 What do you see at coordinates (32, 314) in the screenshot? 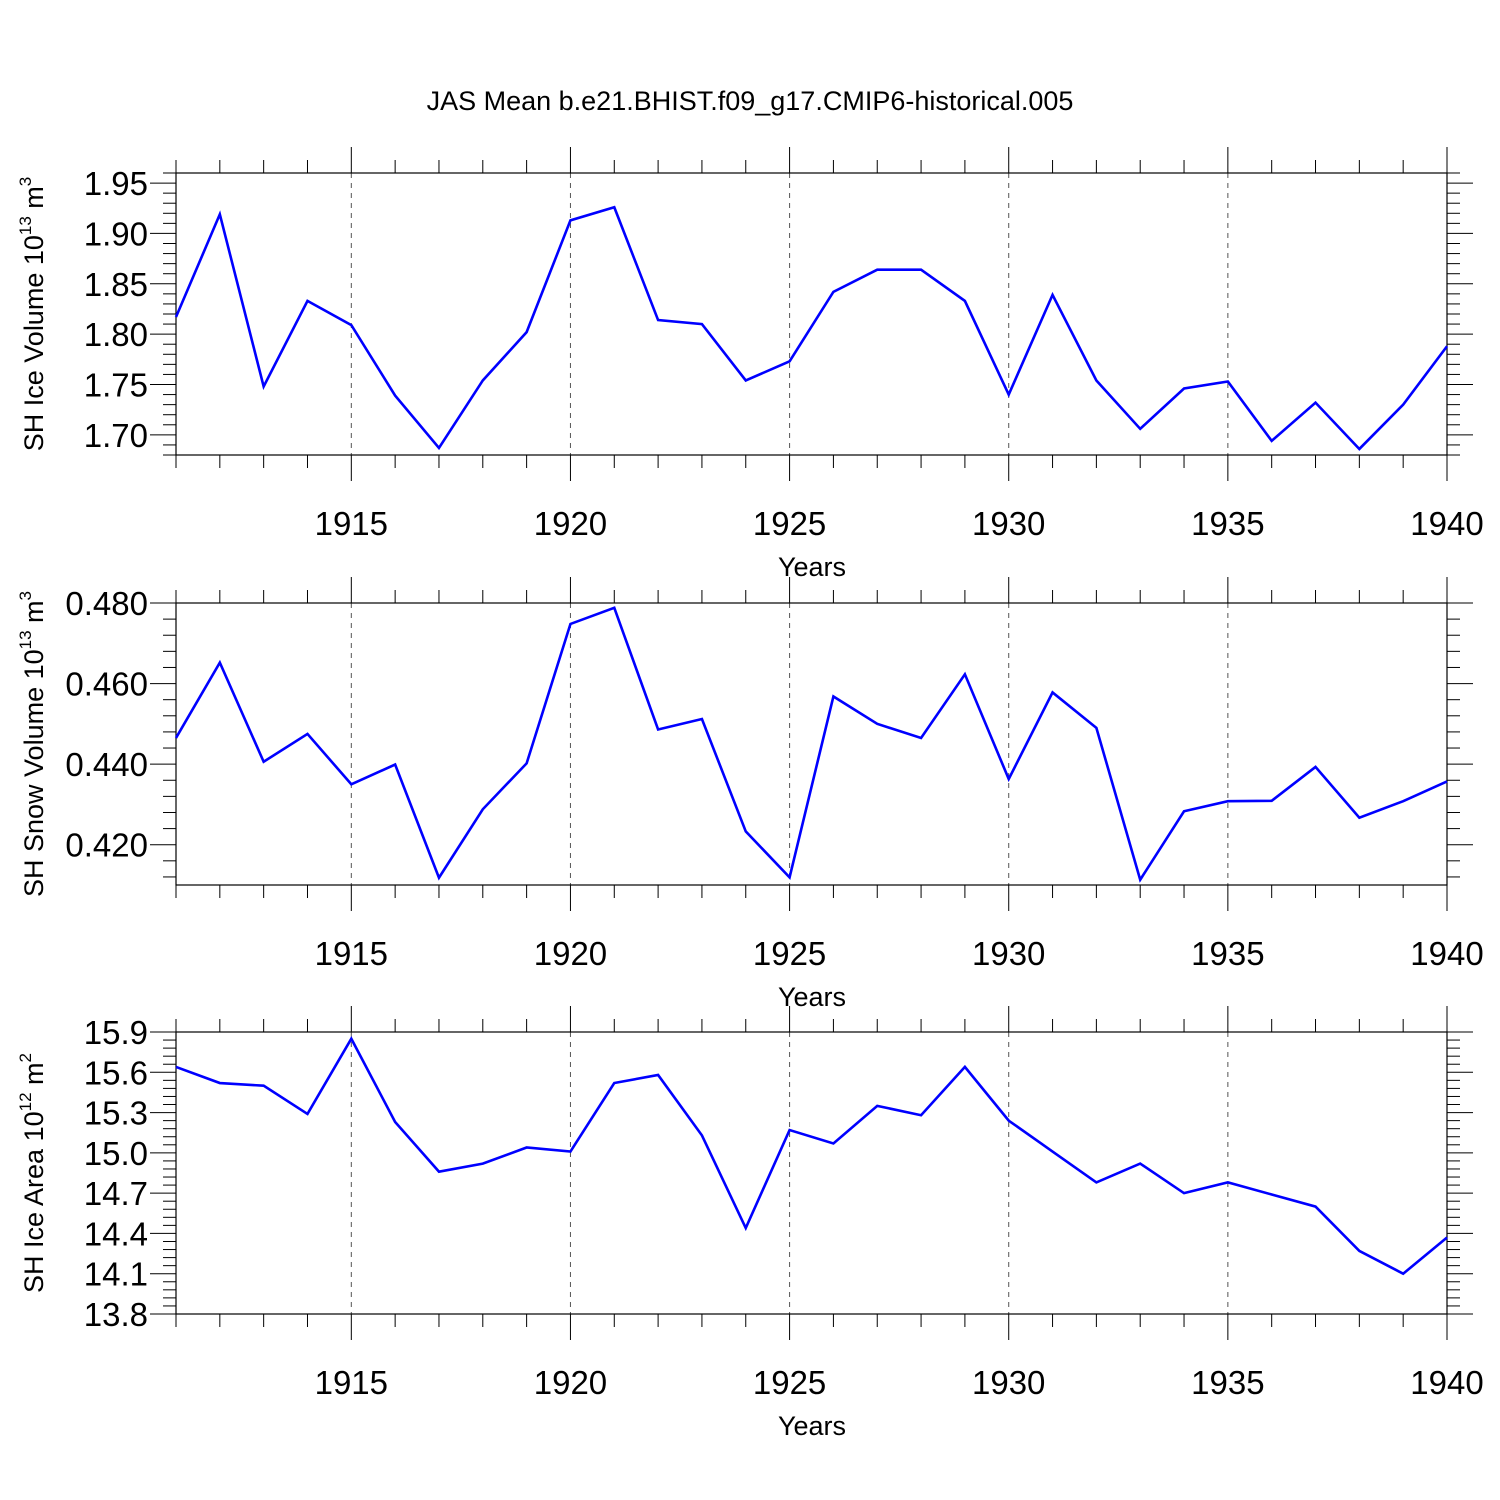
I see `panel1-y-axis-label: SH Ice Volume 1013 m3` at bounding box center [32, 314].